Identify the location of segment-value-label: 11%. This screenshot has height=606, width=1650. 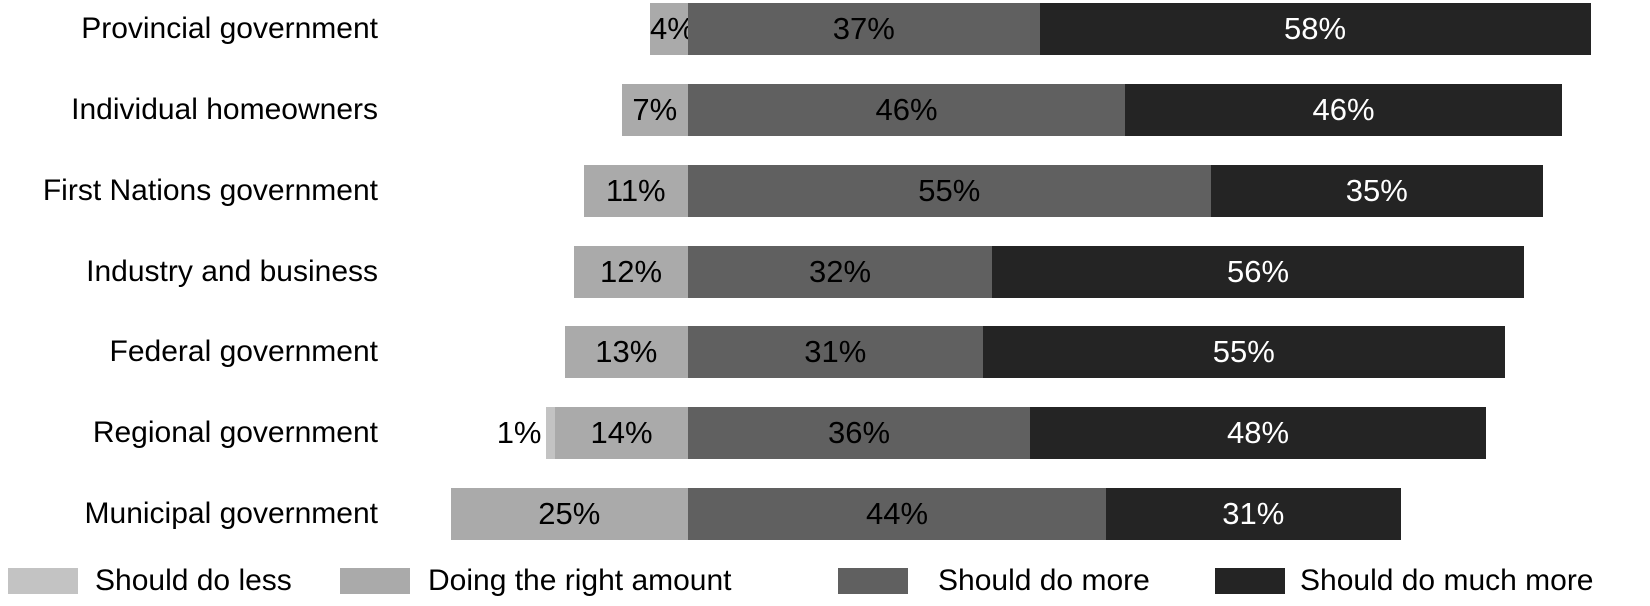
(635, 190).